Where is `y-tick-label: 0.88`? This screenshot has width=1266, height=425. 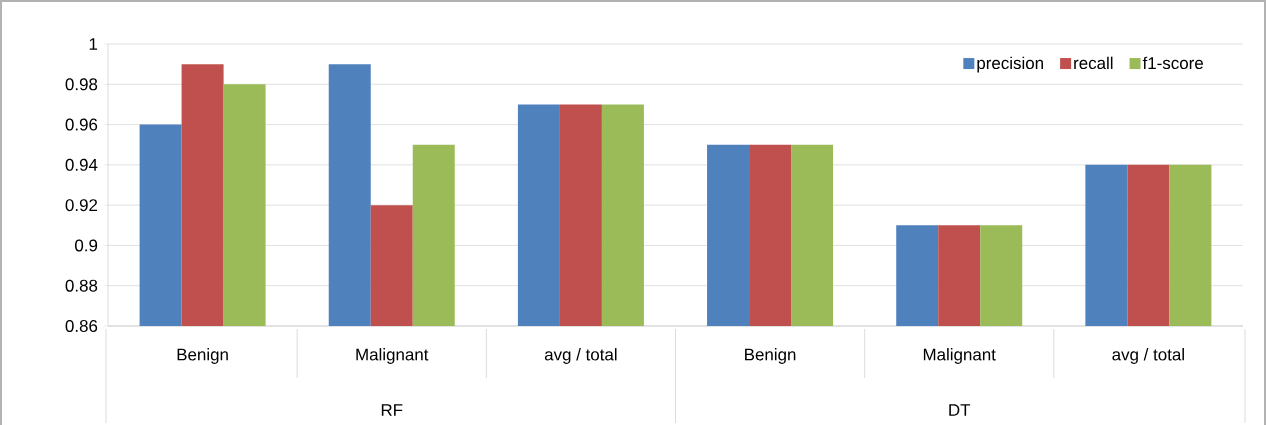 y-tick-label: 0.88 is located at coordinates (81, 285).